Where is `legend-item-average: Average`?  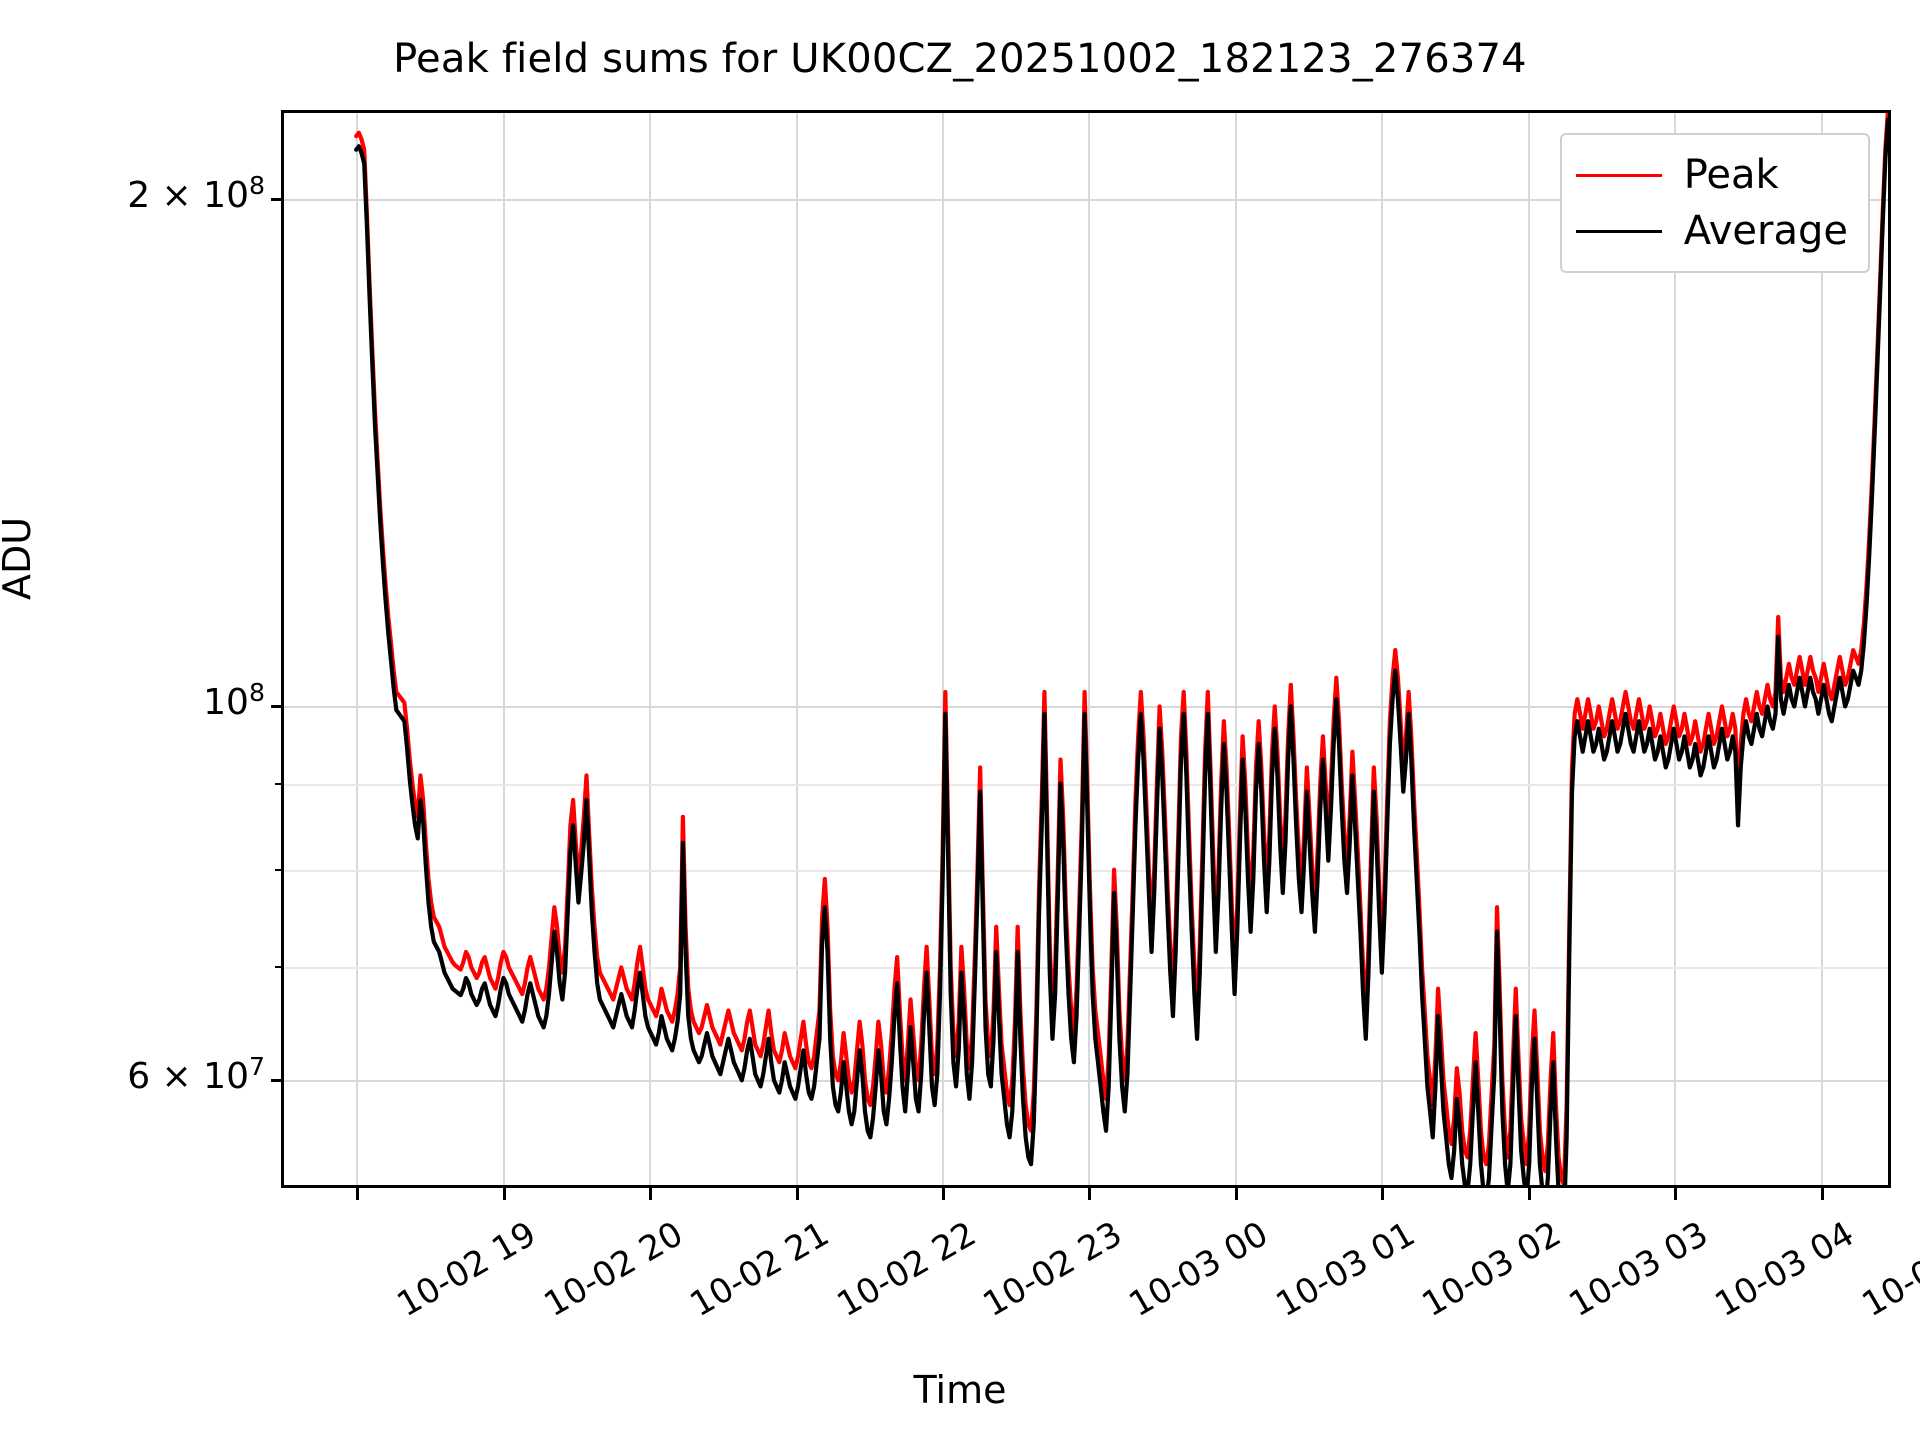
legend-item-average: Average is located at coordinates (1711, 231).